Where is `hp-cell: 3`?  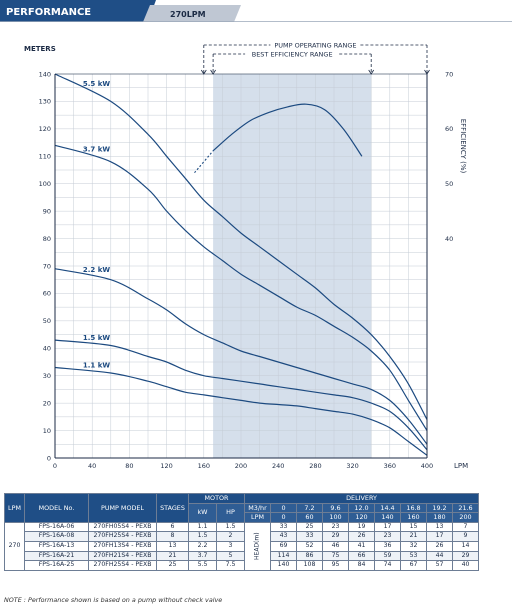
hp-cell: 3 is located at coordinates (230, 546).